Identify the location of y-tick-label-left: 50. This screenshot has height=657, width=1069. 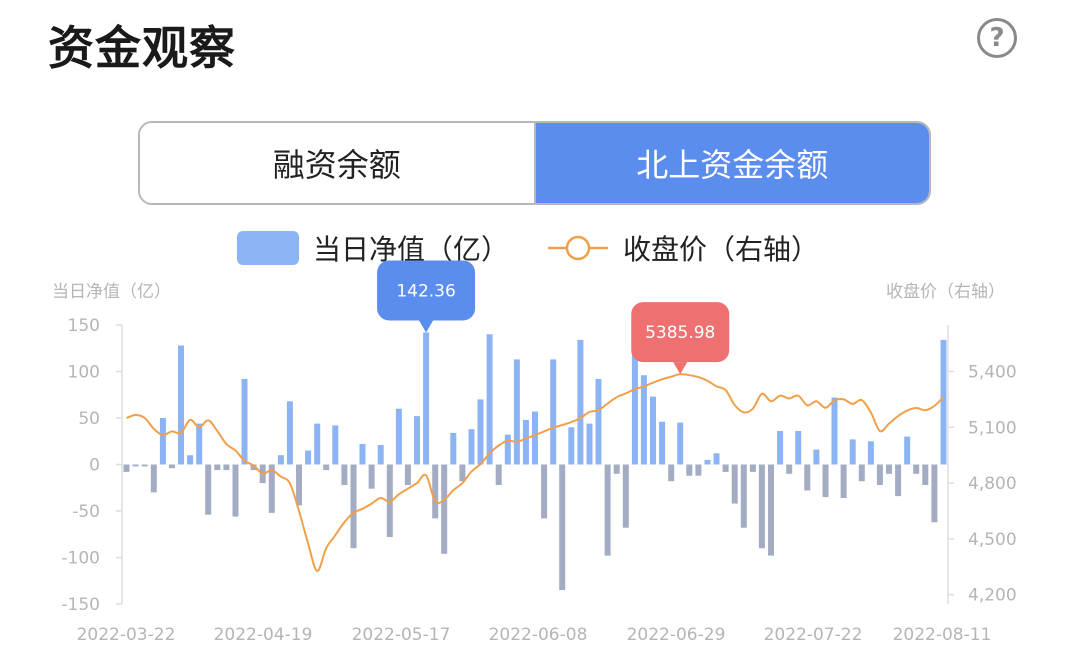
(89, 419).